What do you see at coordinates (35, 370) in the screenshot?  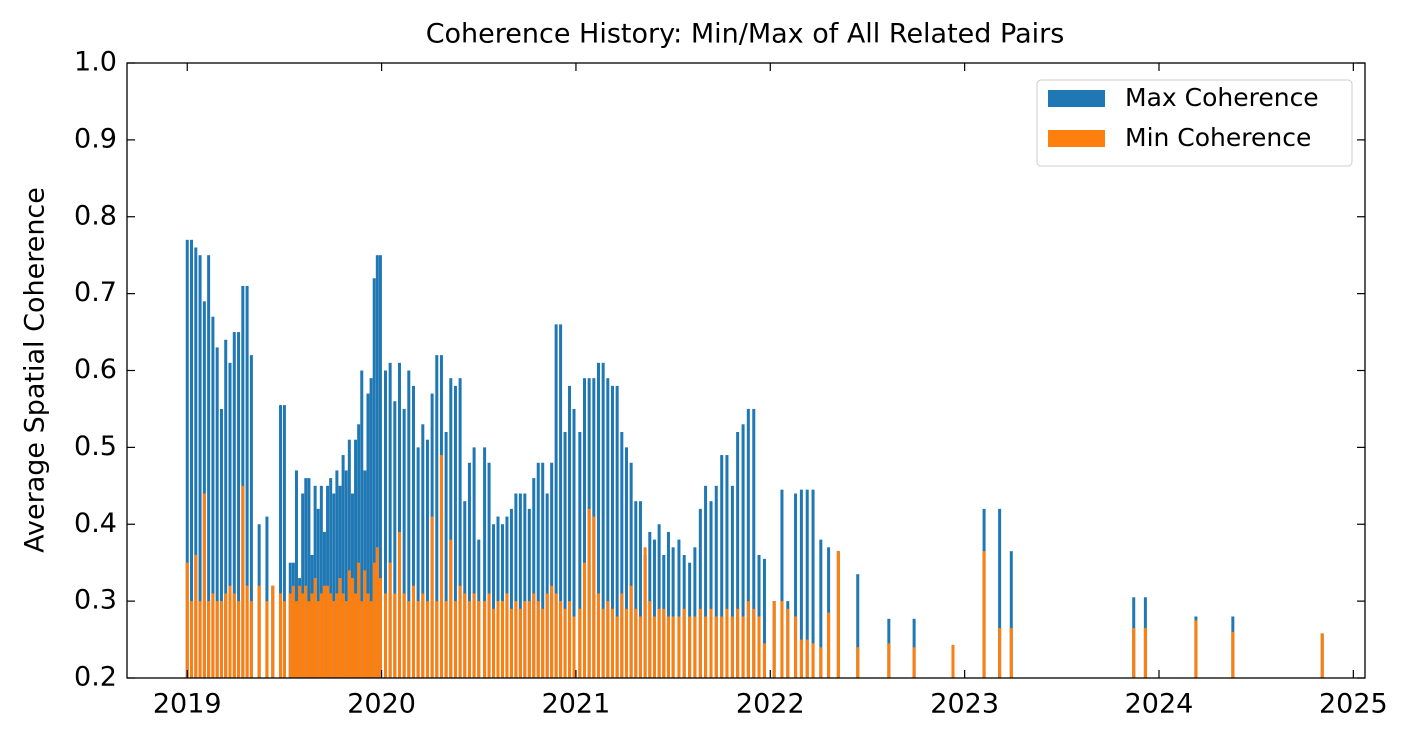 I see `y-axis-label: Average Spatial Coherence` at bounding box center [35, 370].